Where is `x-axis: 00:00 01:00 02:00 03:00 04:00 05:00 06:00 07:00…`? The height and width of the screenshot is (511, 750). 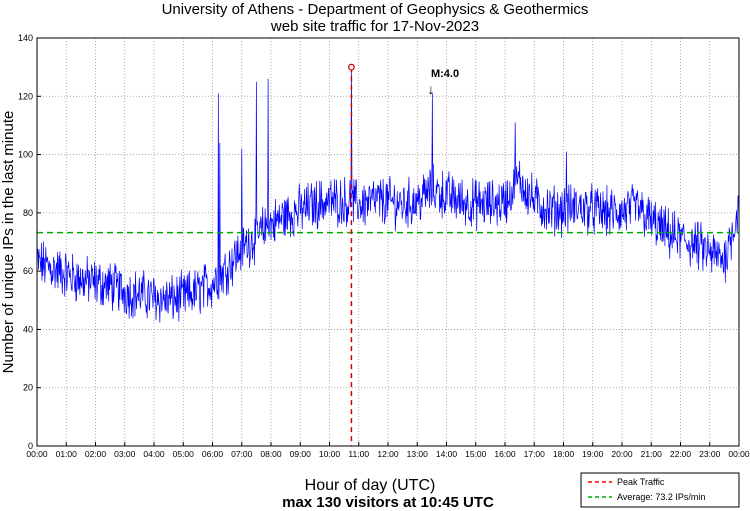 x-axis: 00:00 01:00 02:00 03:00 04:00 05:00 06:00 07:00… is located at coordinates (388, 450).